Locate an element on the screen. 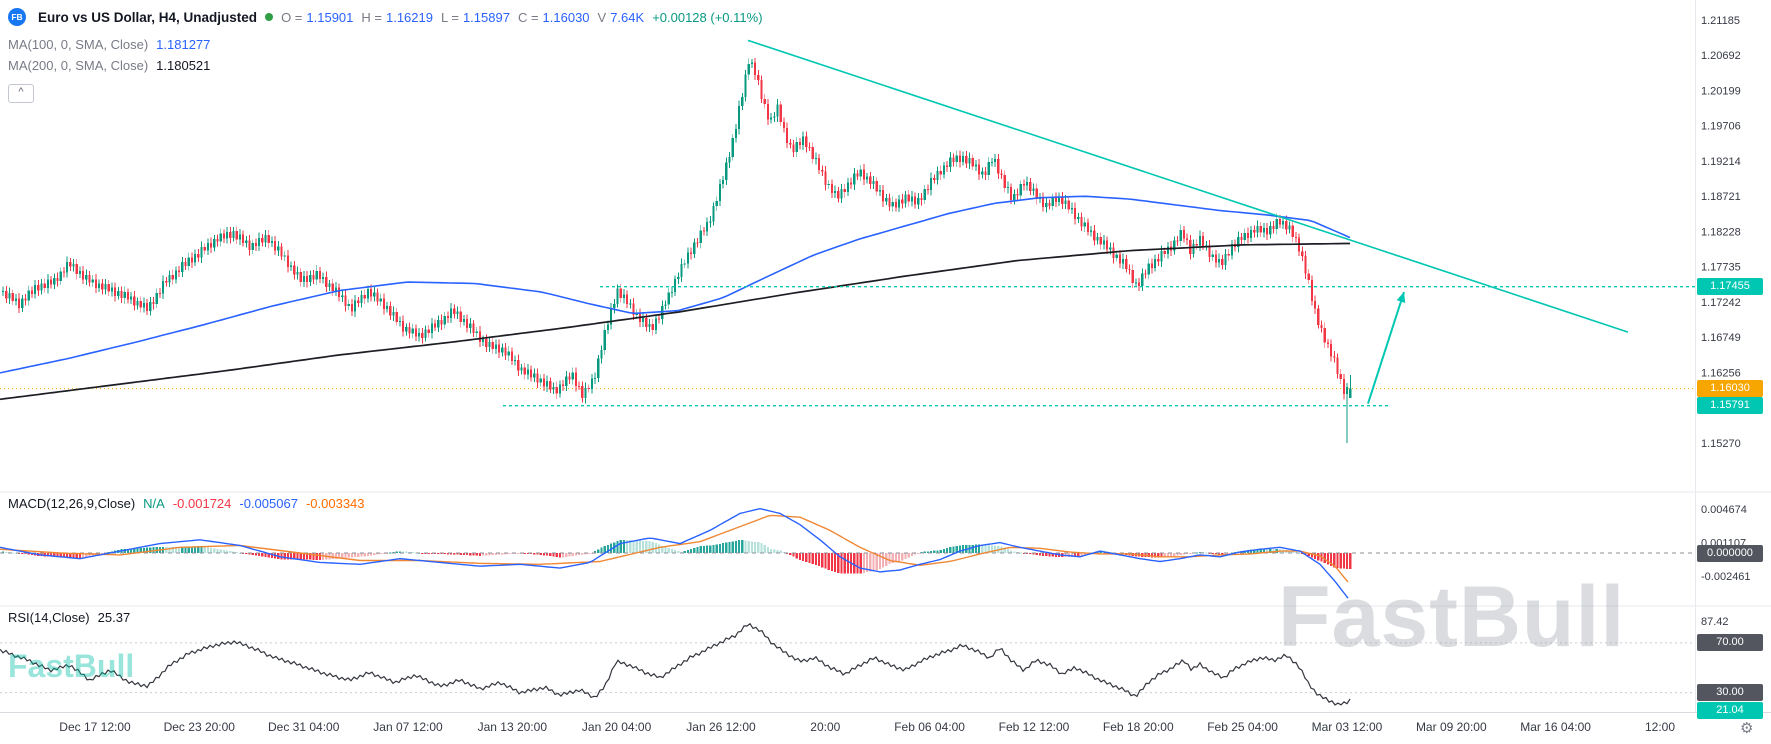  time-axis-label: 12:00 is located at coordinates (1660, 727).